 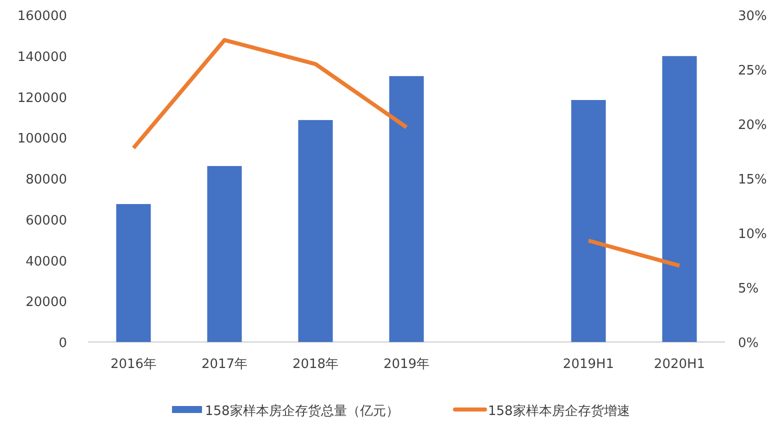 I want to click on y2-tick-label: 0%, so click(x=748, y=343).